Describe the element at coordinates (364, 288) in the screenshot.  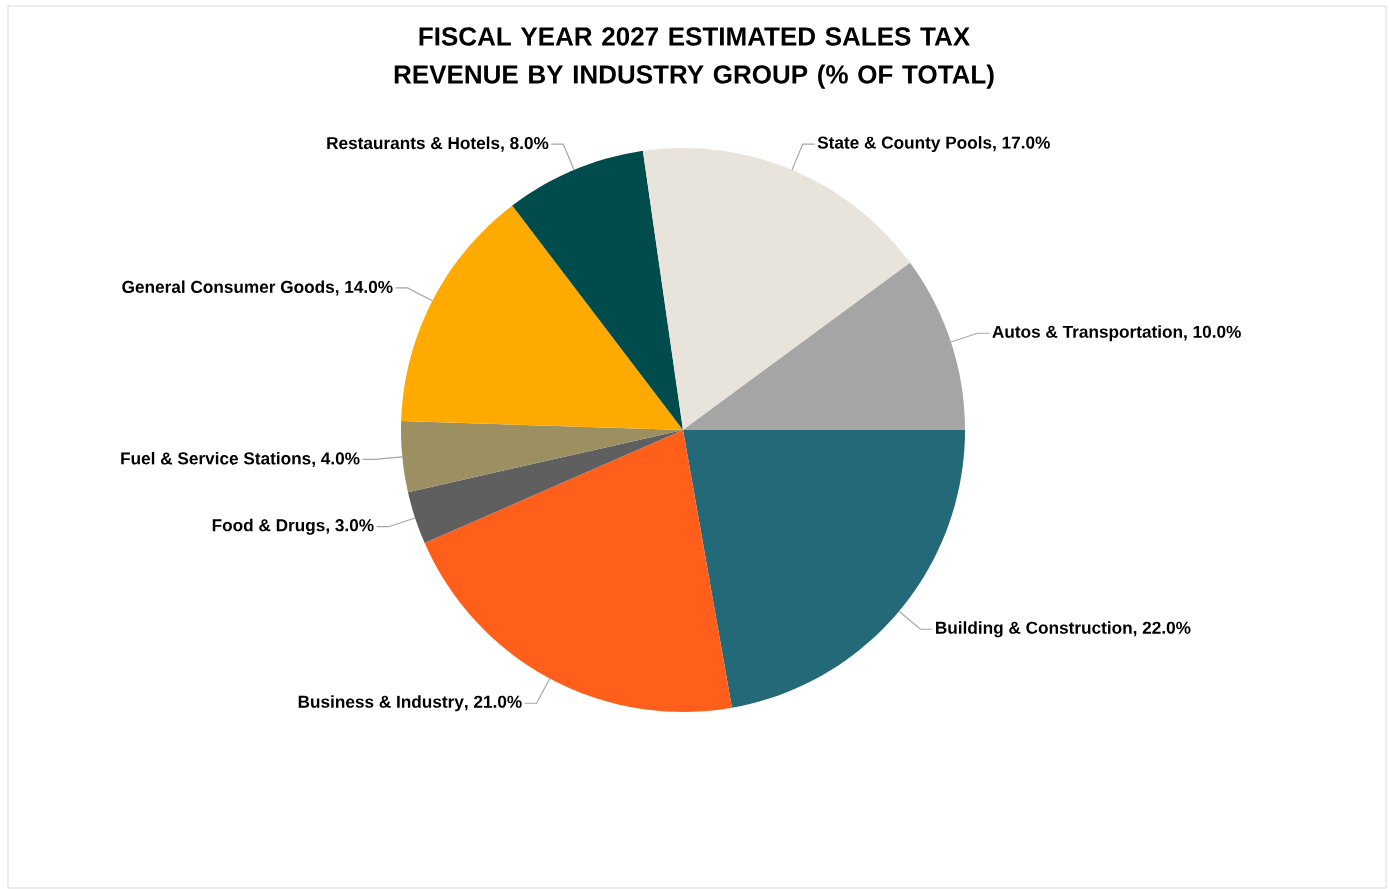
I see `data-label: , 14.0%` at that location.